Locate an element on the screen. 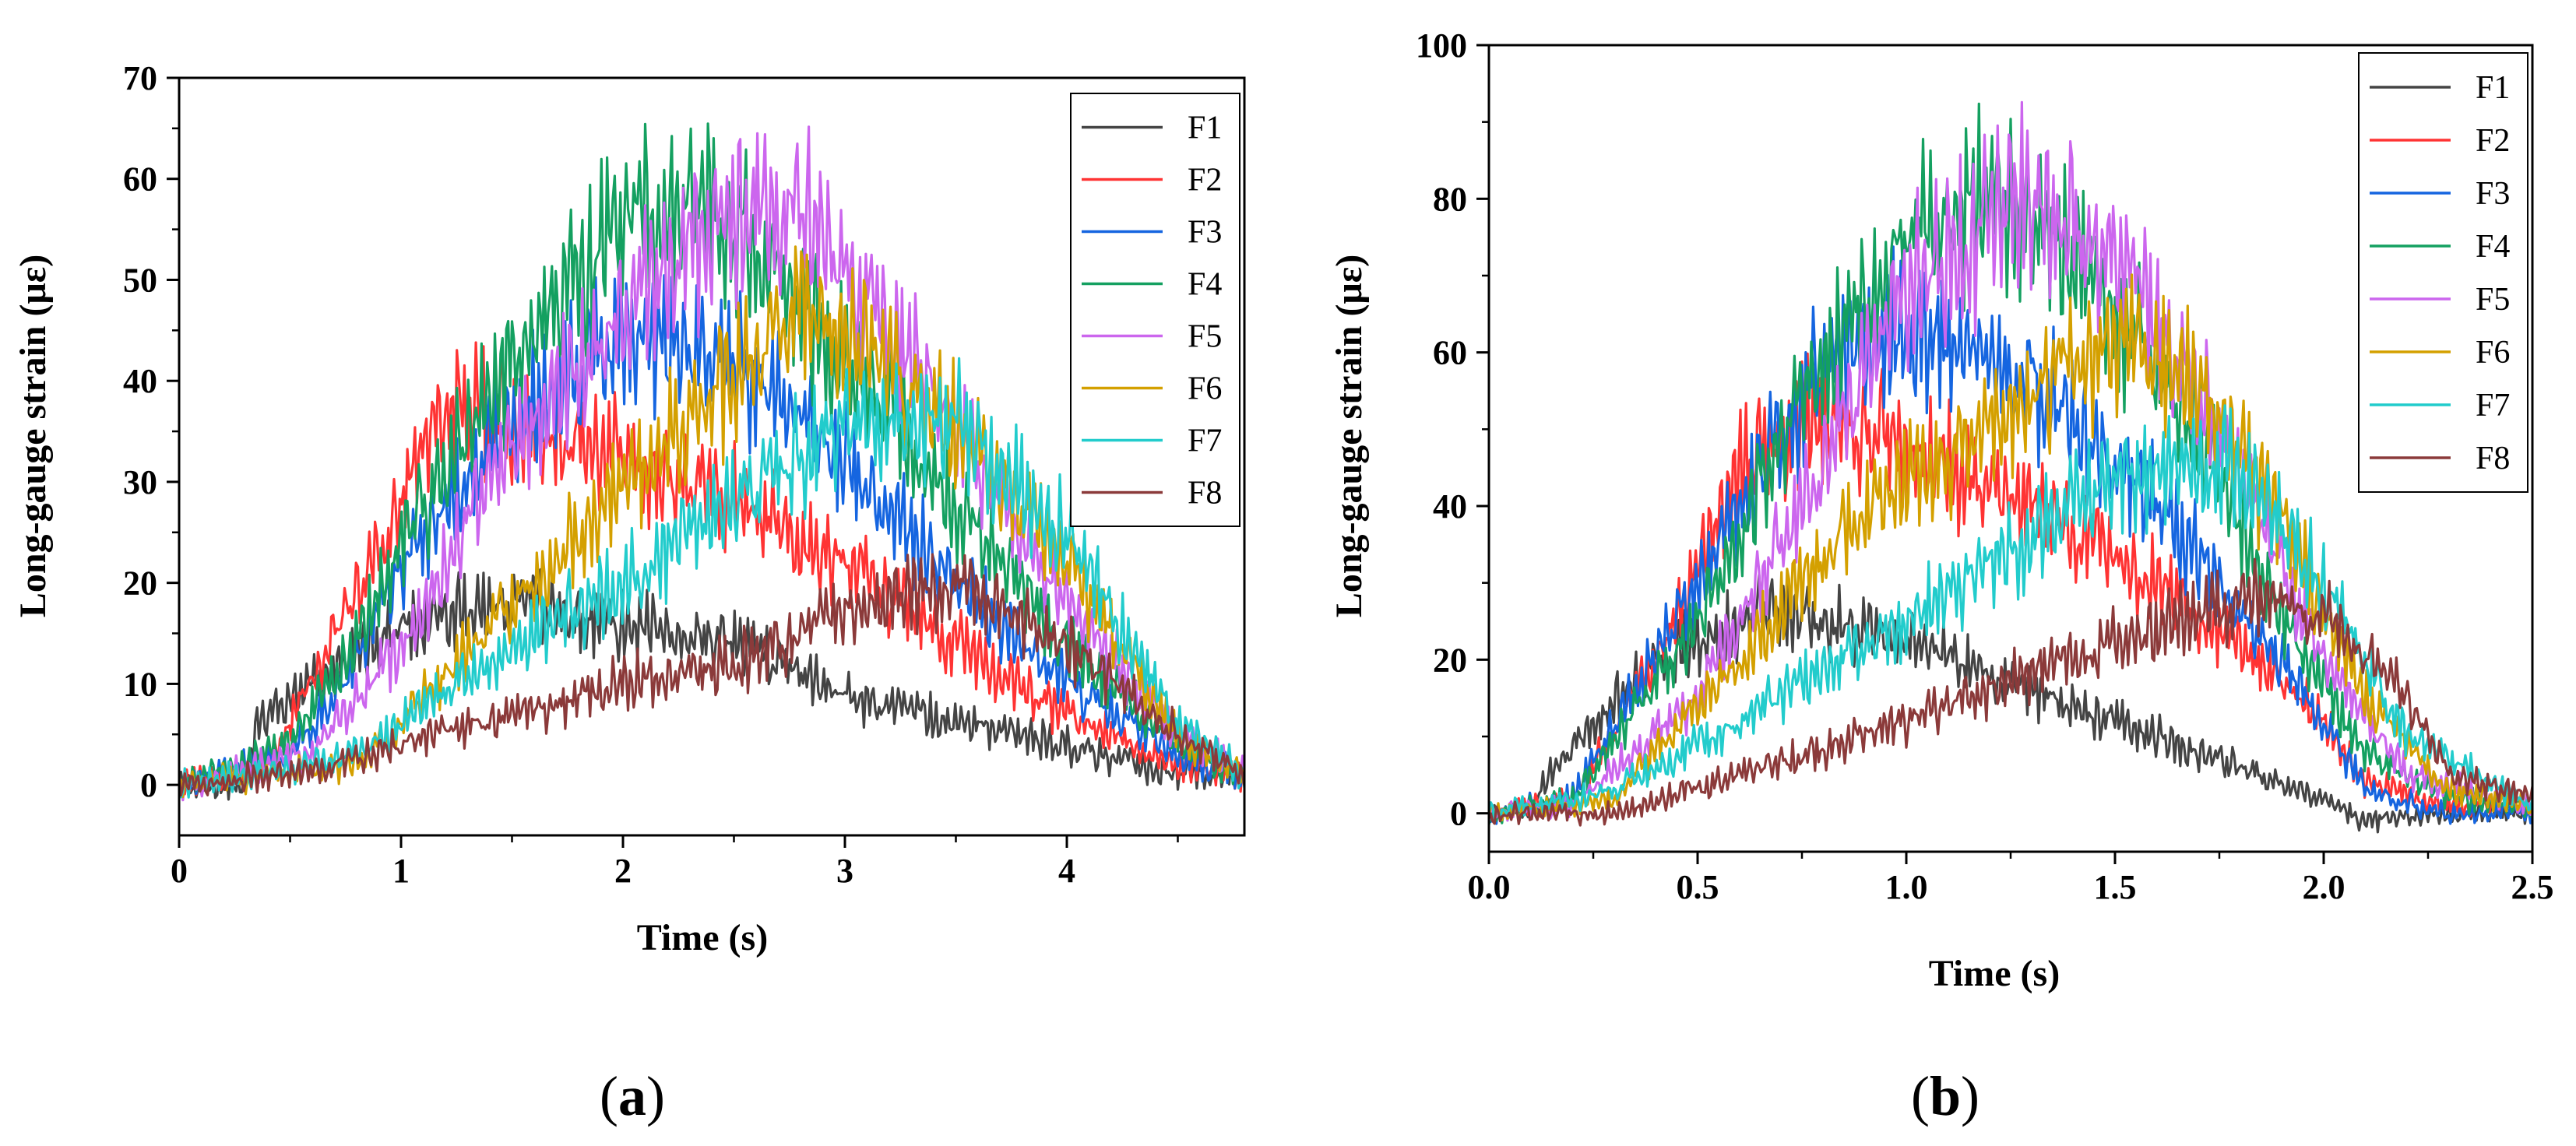  panel-b-legend-label-f2: F2 is located at coordinates (2493, 141).